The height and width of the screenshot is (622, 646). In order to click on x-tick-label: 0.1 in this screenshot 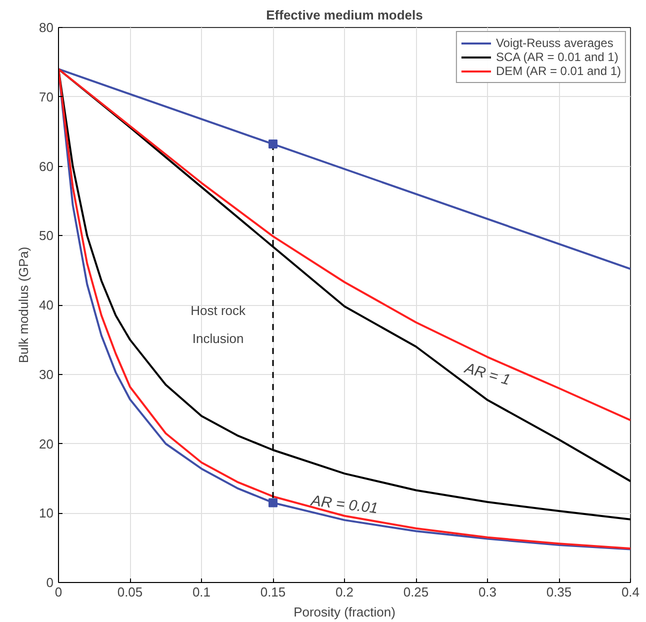, I will do `click(201, 592)`.